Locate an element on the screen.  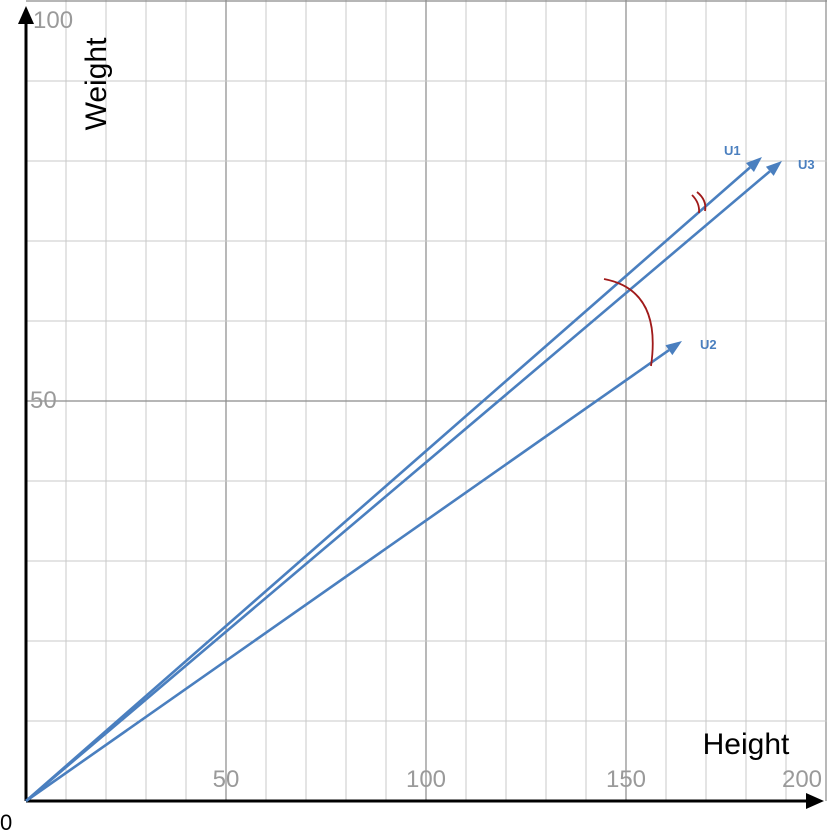
y-axis-label: Weight is located at coordinates (96, 83).